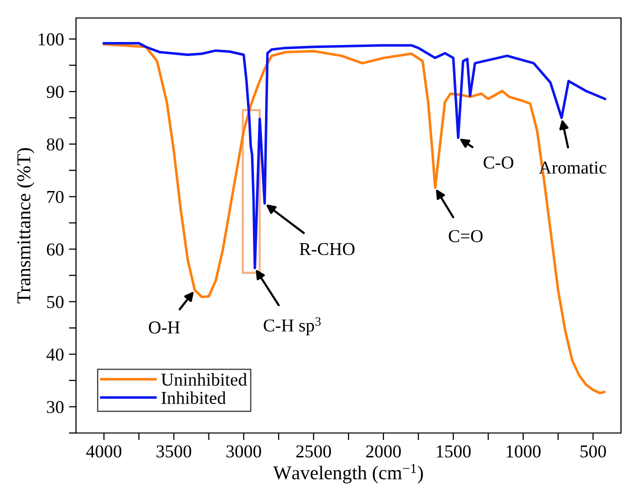 The height and width of the screenshot is (495, 627). What do you see at coordinates (25, 226) in the screenshot?
I see `y-axis-title: Transmittance (%T)` at bounding box center [25, 226].